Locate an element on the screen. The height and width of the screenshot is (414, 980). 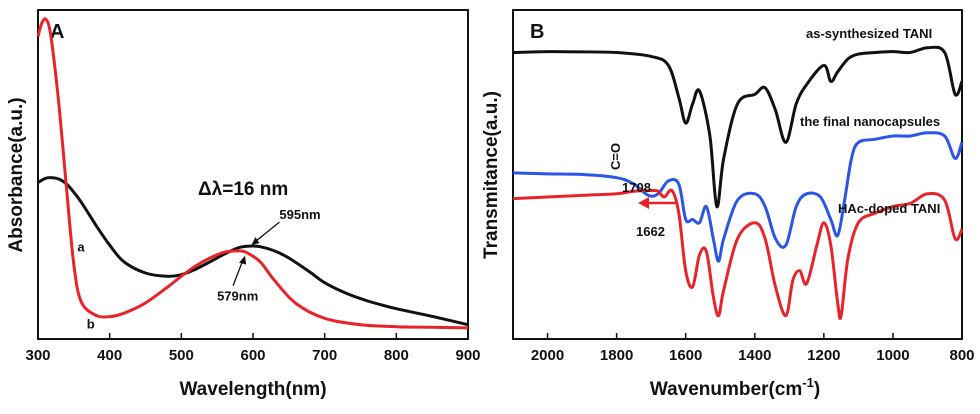
x-tick-label: 1800 is located at coordinates (616, 355).